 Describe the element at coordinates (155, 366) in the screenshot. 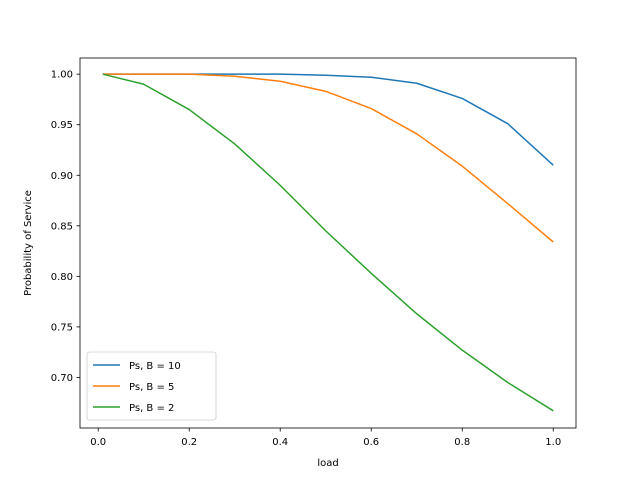

I see `legend-label-1: Ps, B = 10` at that location.